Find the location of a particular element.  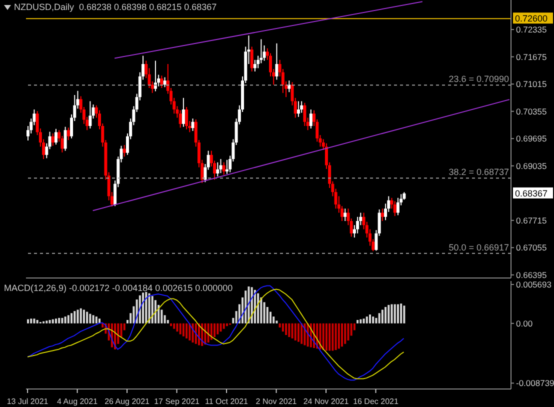

x-tick-label: 17 Sep 2021 is located at coordinates (177, 401).